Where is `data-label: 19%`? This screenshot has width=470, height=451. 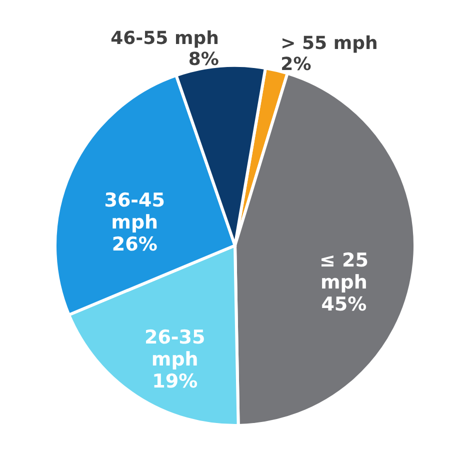
data-label: 19% is located at coordinates (175, 381).